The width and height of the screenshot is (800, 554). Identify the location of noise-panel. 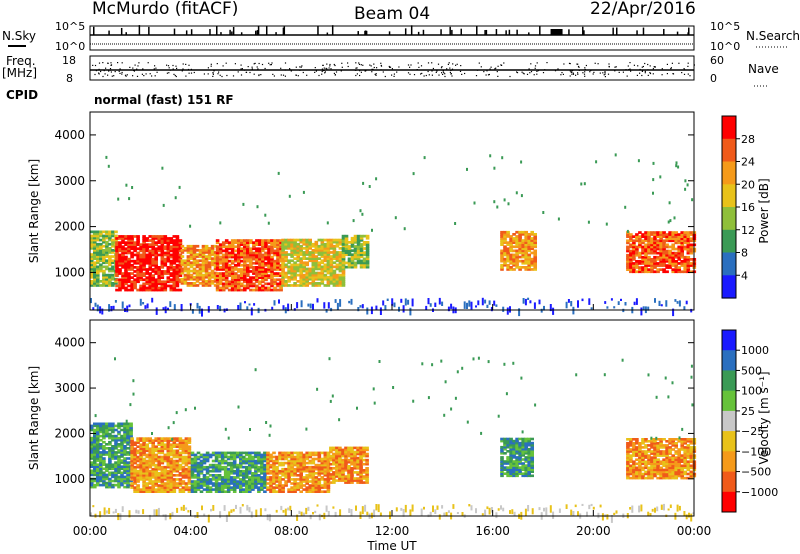
(392, 38).